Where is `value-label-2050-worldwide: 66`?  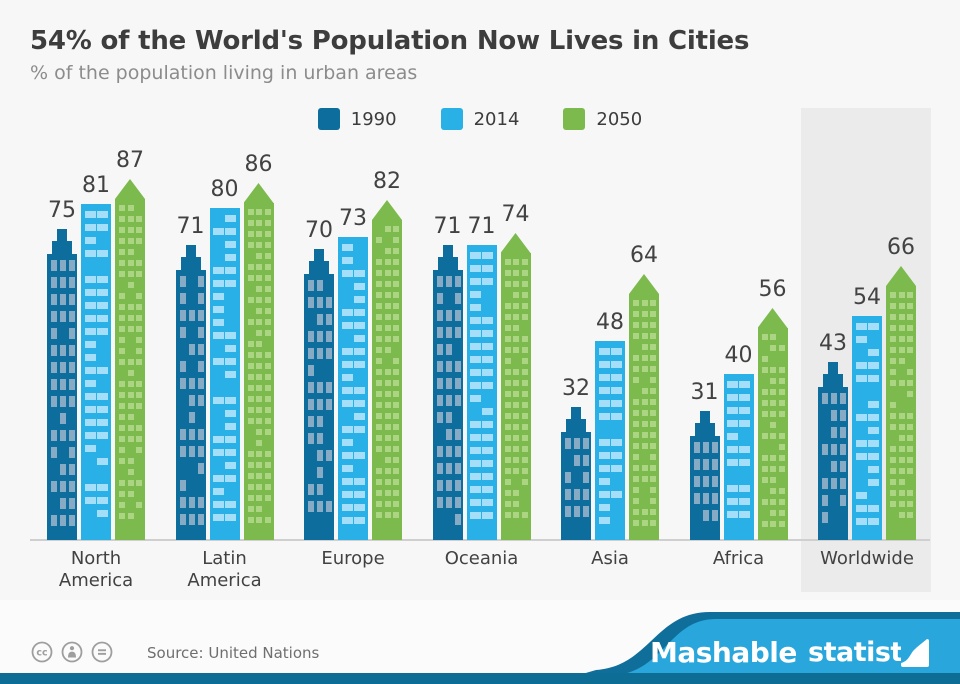
value-label-2050-worldwide: 66 is located at coordinates (901, 247).